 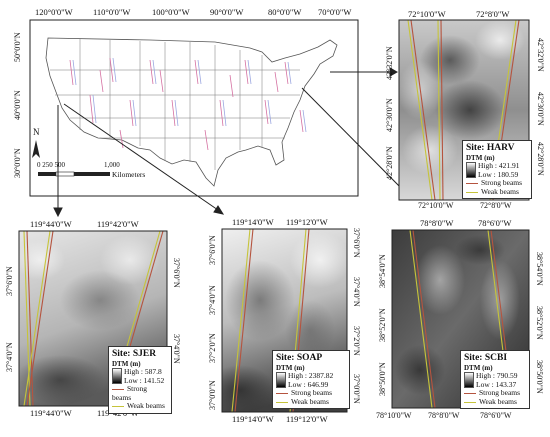 What do you see at coordinates (498, 401) in the screenshot?
I see `scbi-weak-label: Weak beams` at bounding box center [498, 401].